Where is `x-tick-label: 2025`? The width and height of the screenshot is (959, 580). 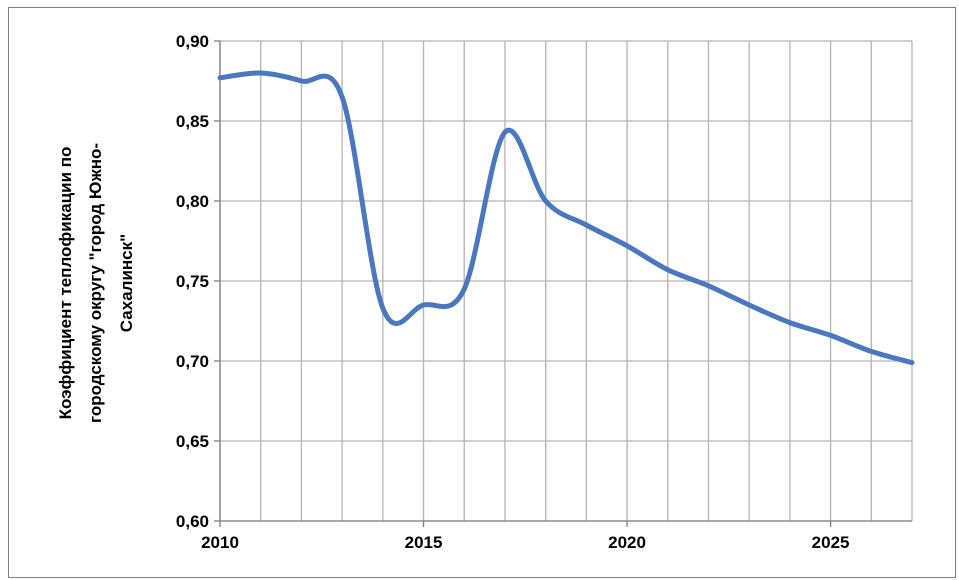 x-tick-label: 2025 is located at coordinates (831, 542).